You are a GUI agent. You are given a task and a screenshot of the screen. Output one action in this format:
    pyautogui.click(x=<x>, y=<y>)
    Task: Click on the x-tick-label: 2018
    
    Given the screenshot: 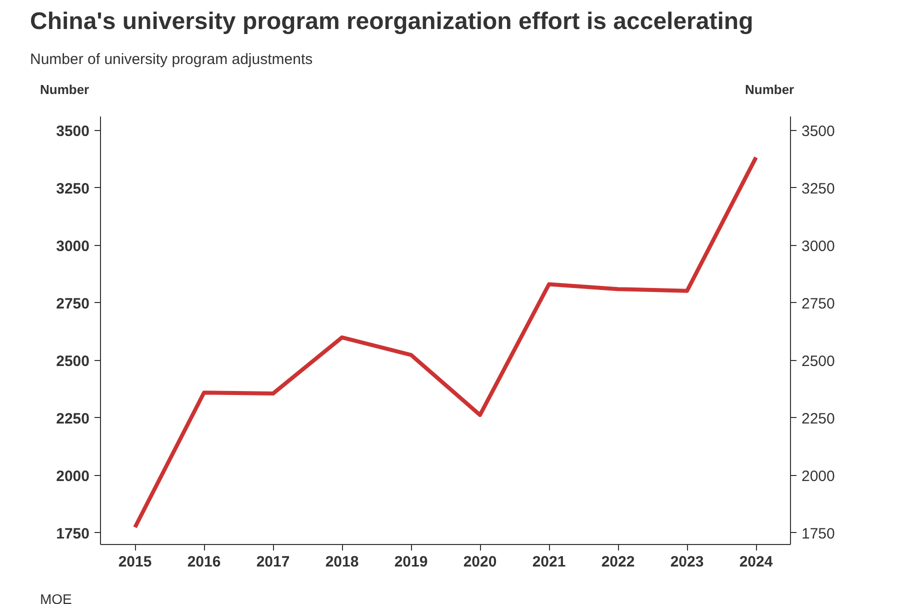 What is the action you would take?
    pyautogui.click(x=342, y=562)
    